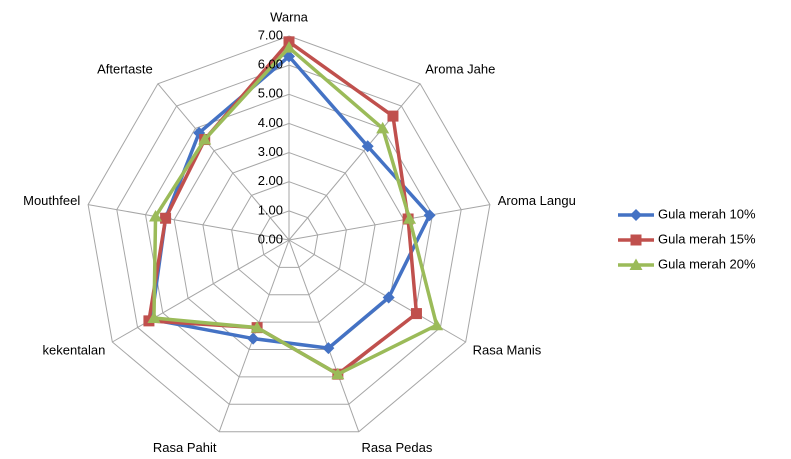  I want to click on category-label: Rasa Pedas, so click(397, 447).